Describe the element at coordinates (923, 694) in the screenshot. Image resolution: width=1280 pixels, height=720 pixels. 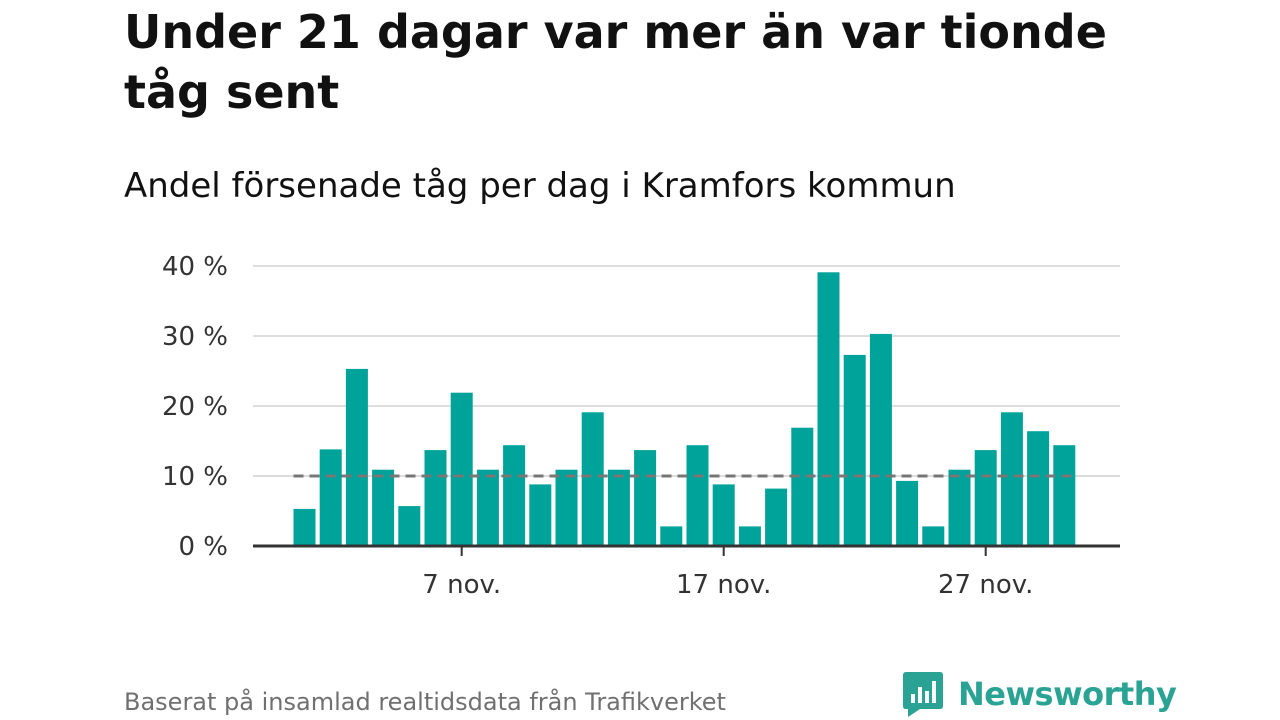
I see `newsworthy-logo-icon` at that location.